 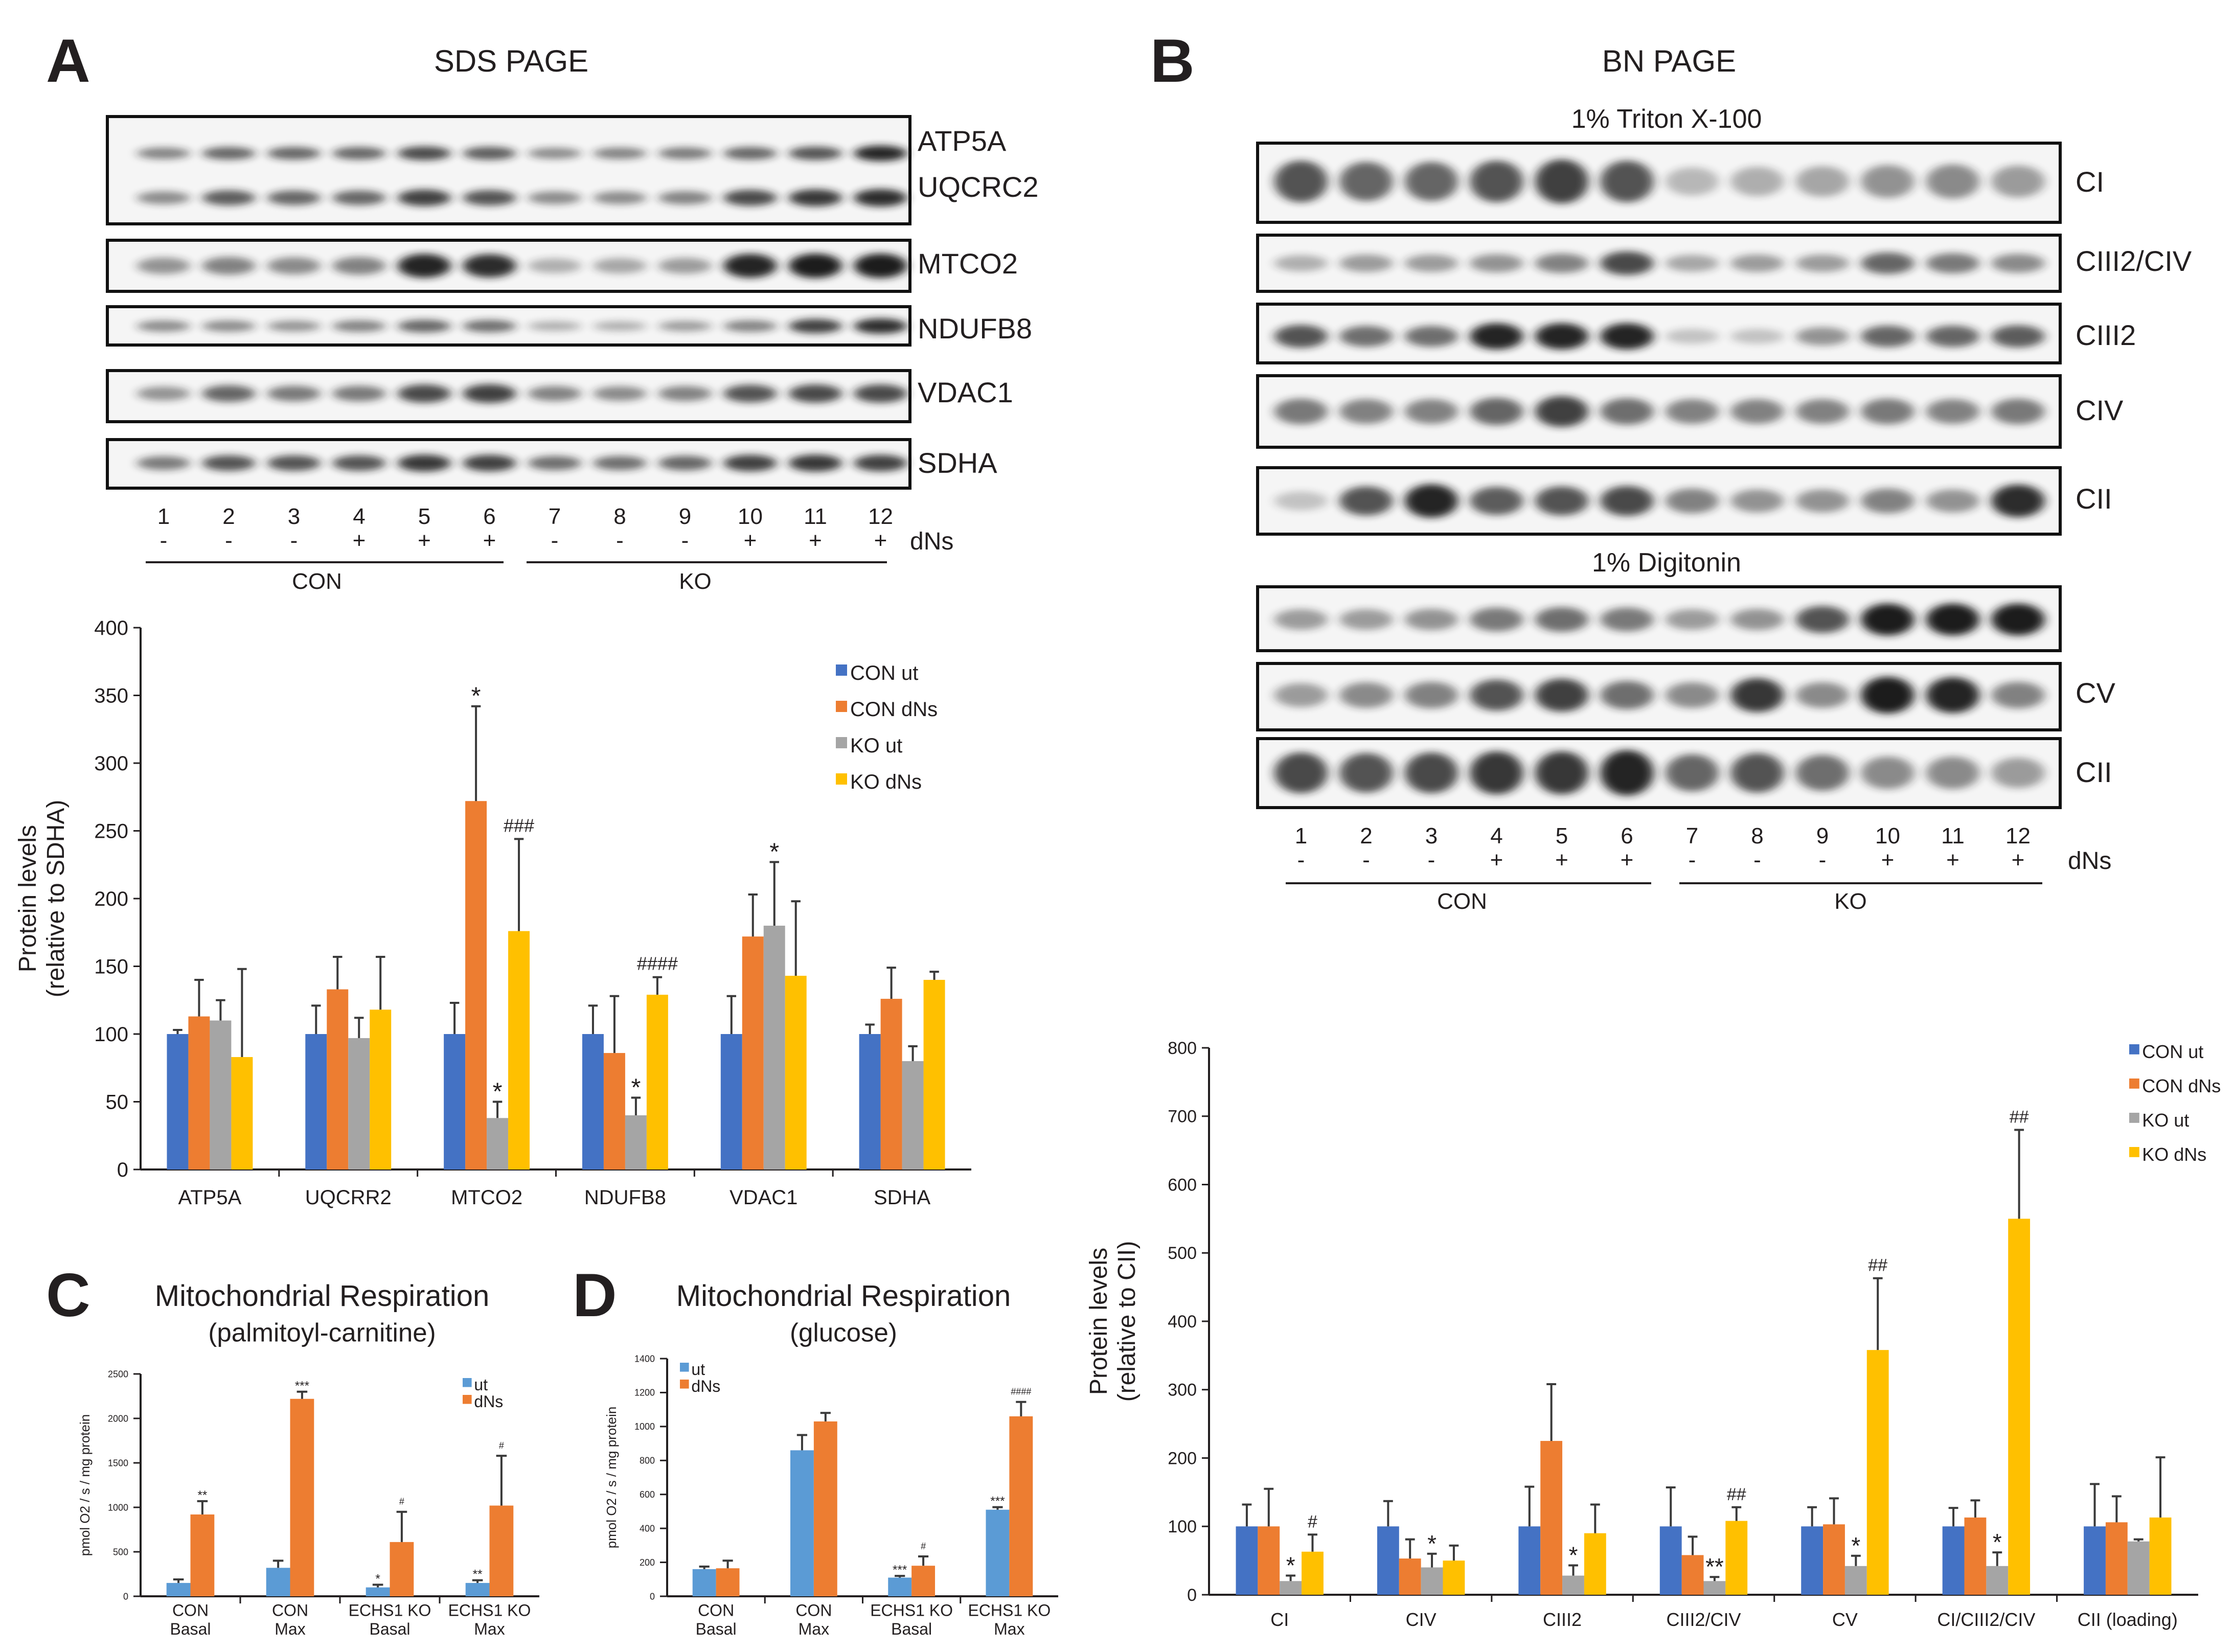 What do you see at coordinates (85, 1485) in the screenshot?
I see `y-axis-label: pmol O2 / s / mg protein` at bounding box center [85, 1485].